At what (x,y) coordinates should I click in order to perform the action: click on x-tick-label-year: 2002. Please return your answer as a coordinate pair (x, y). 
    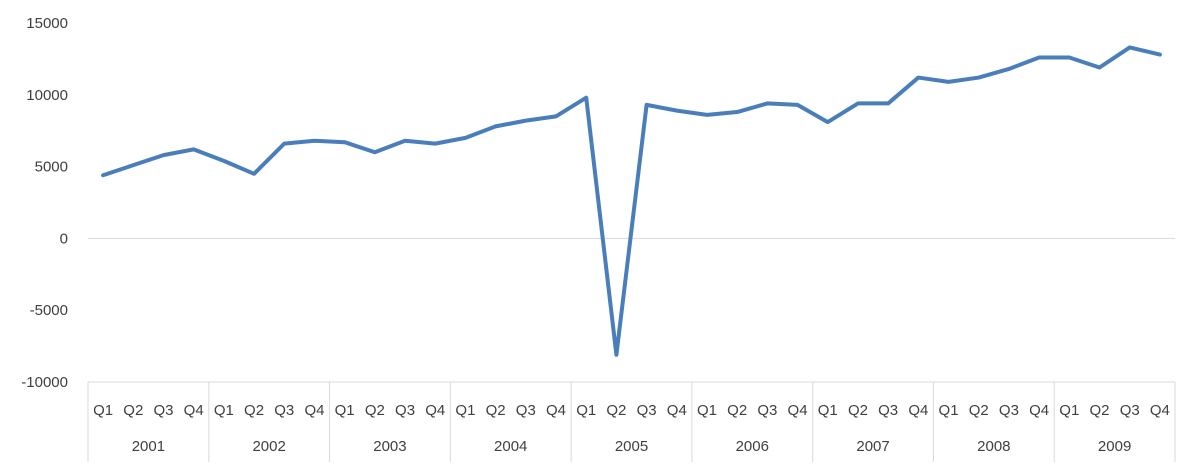
    Looking at the image, I should click on (268, 446).